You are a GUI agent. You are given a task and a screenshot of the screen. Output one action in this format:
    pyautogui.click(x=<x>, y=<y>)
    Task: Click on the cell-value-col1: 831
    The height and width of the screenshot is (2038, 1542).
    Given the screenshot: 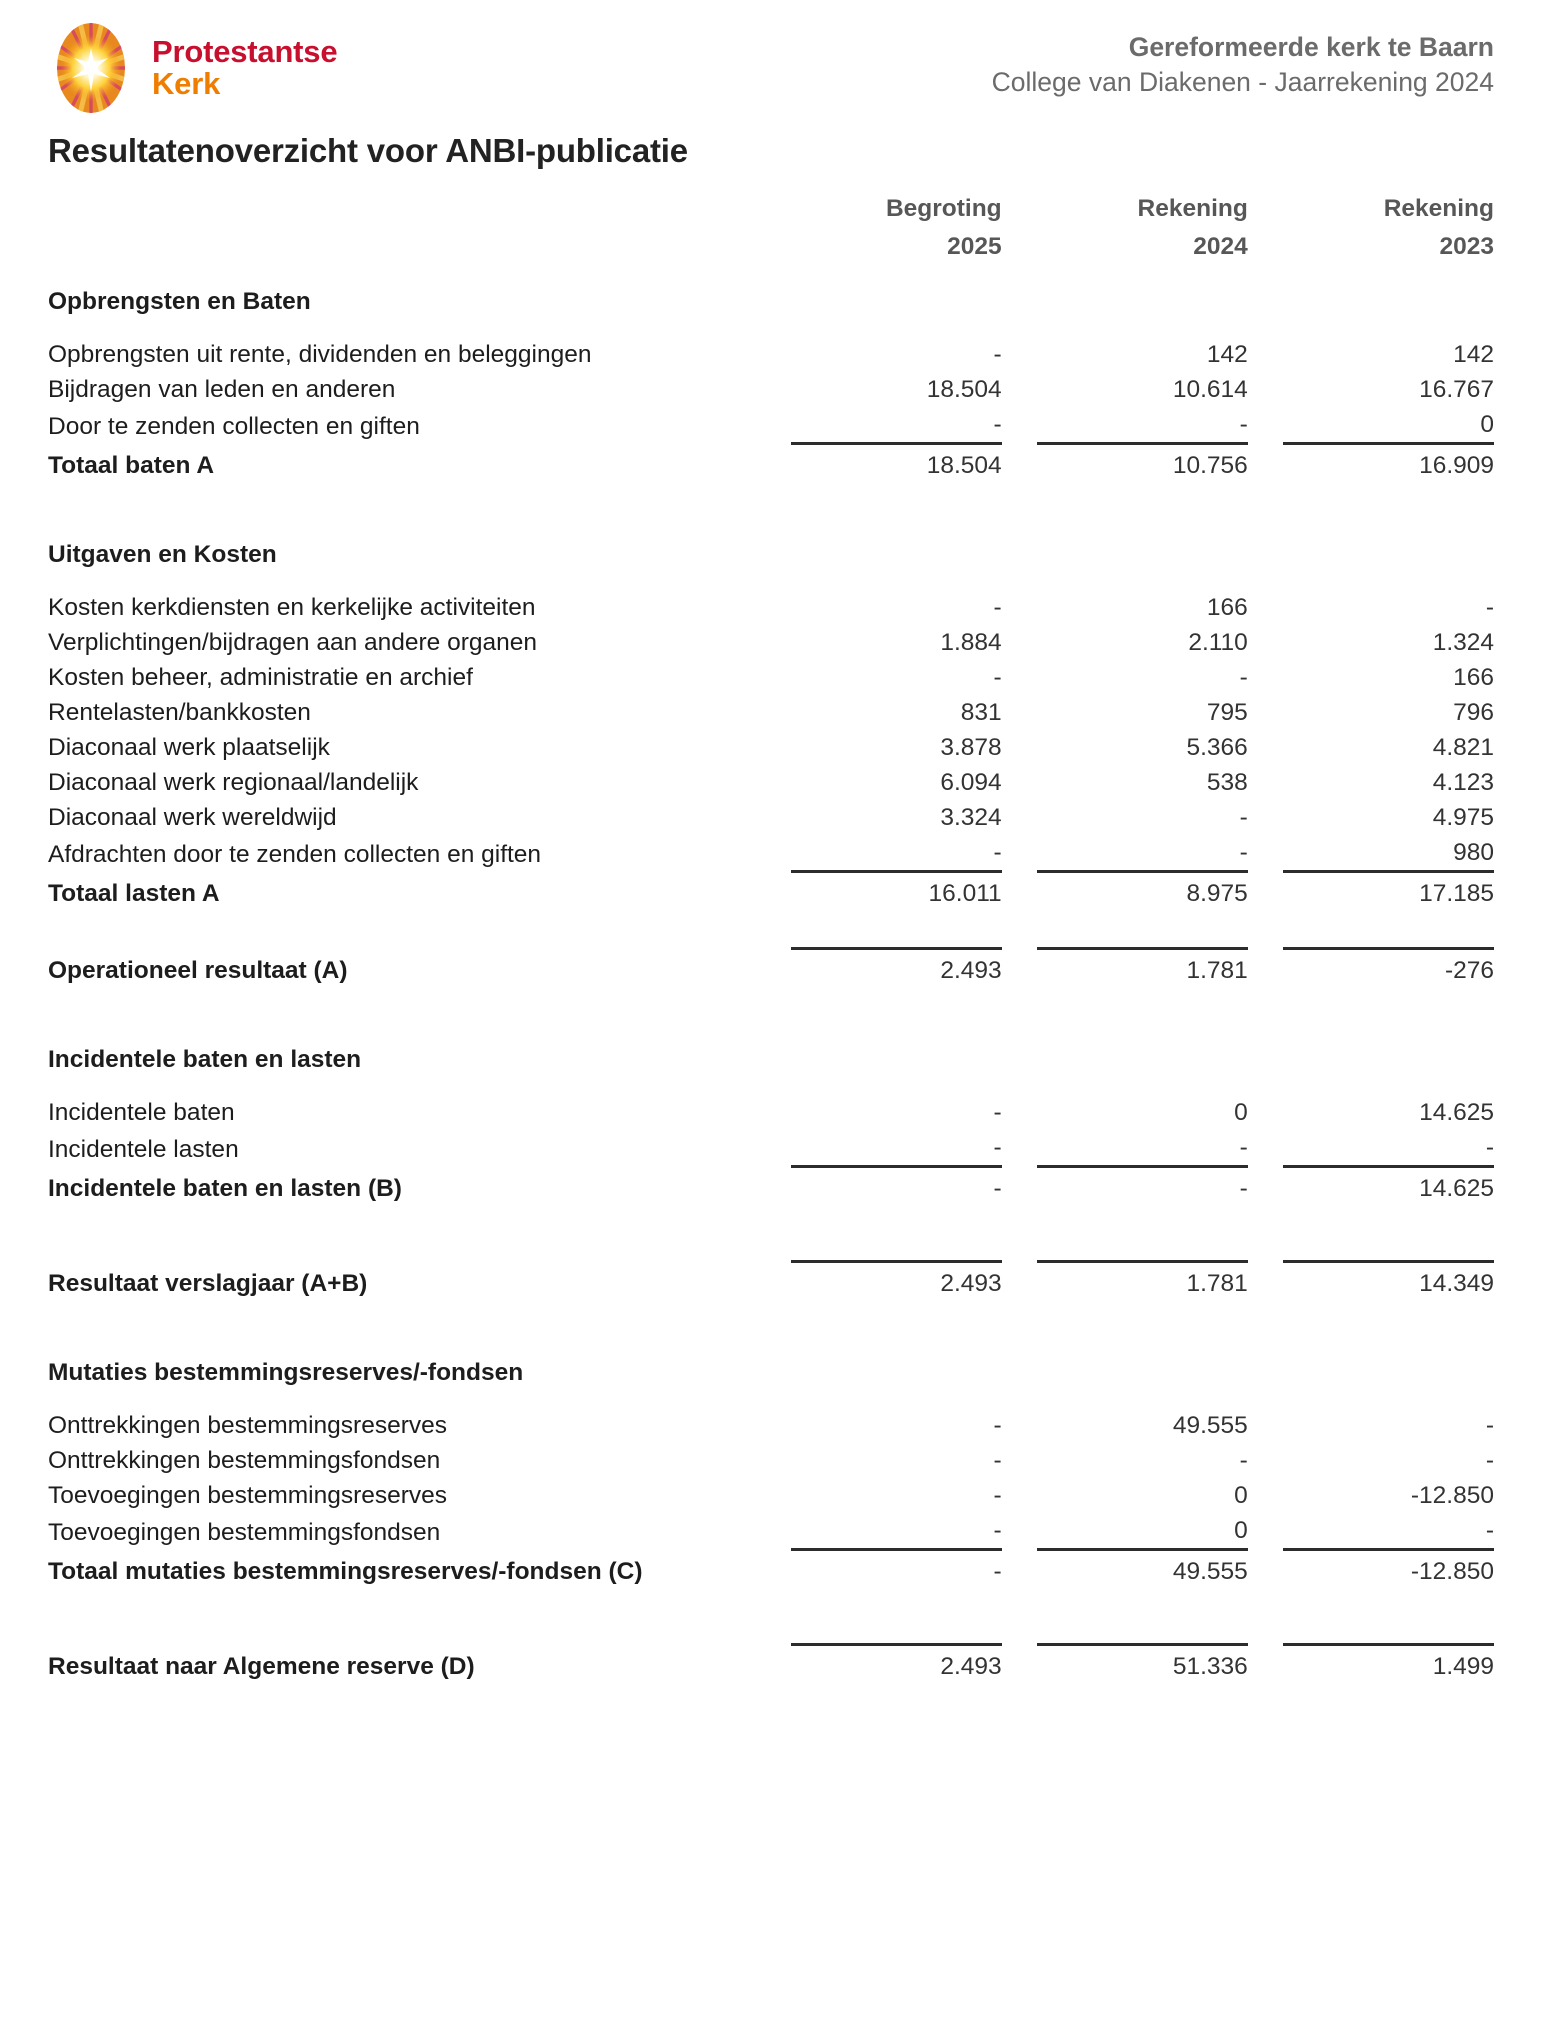 What is the action you would take?
    pyautogui.click(x=896, y=712)
    